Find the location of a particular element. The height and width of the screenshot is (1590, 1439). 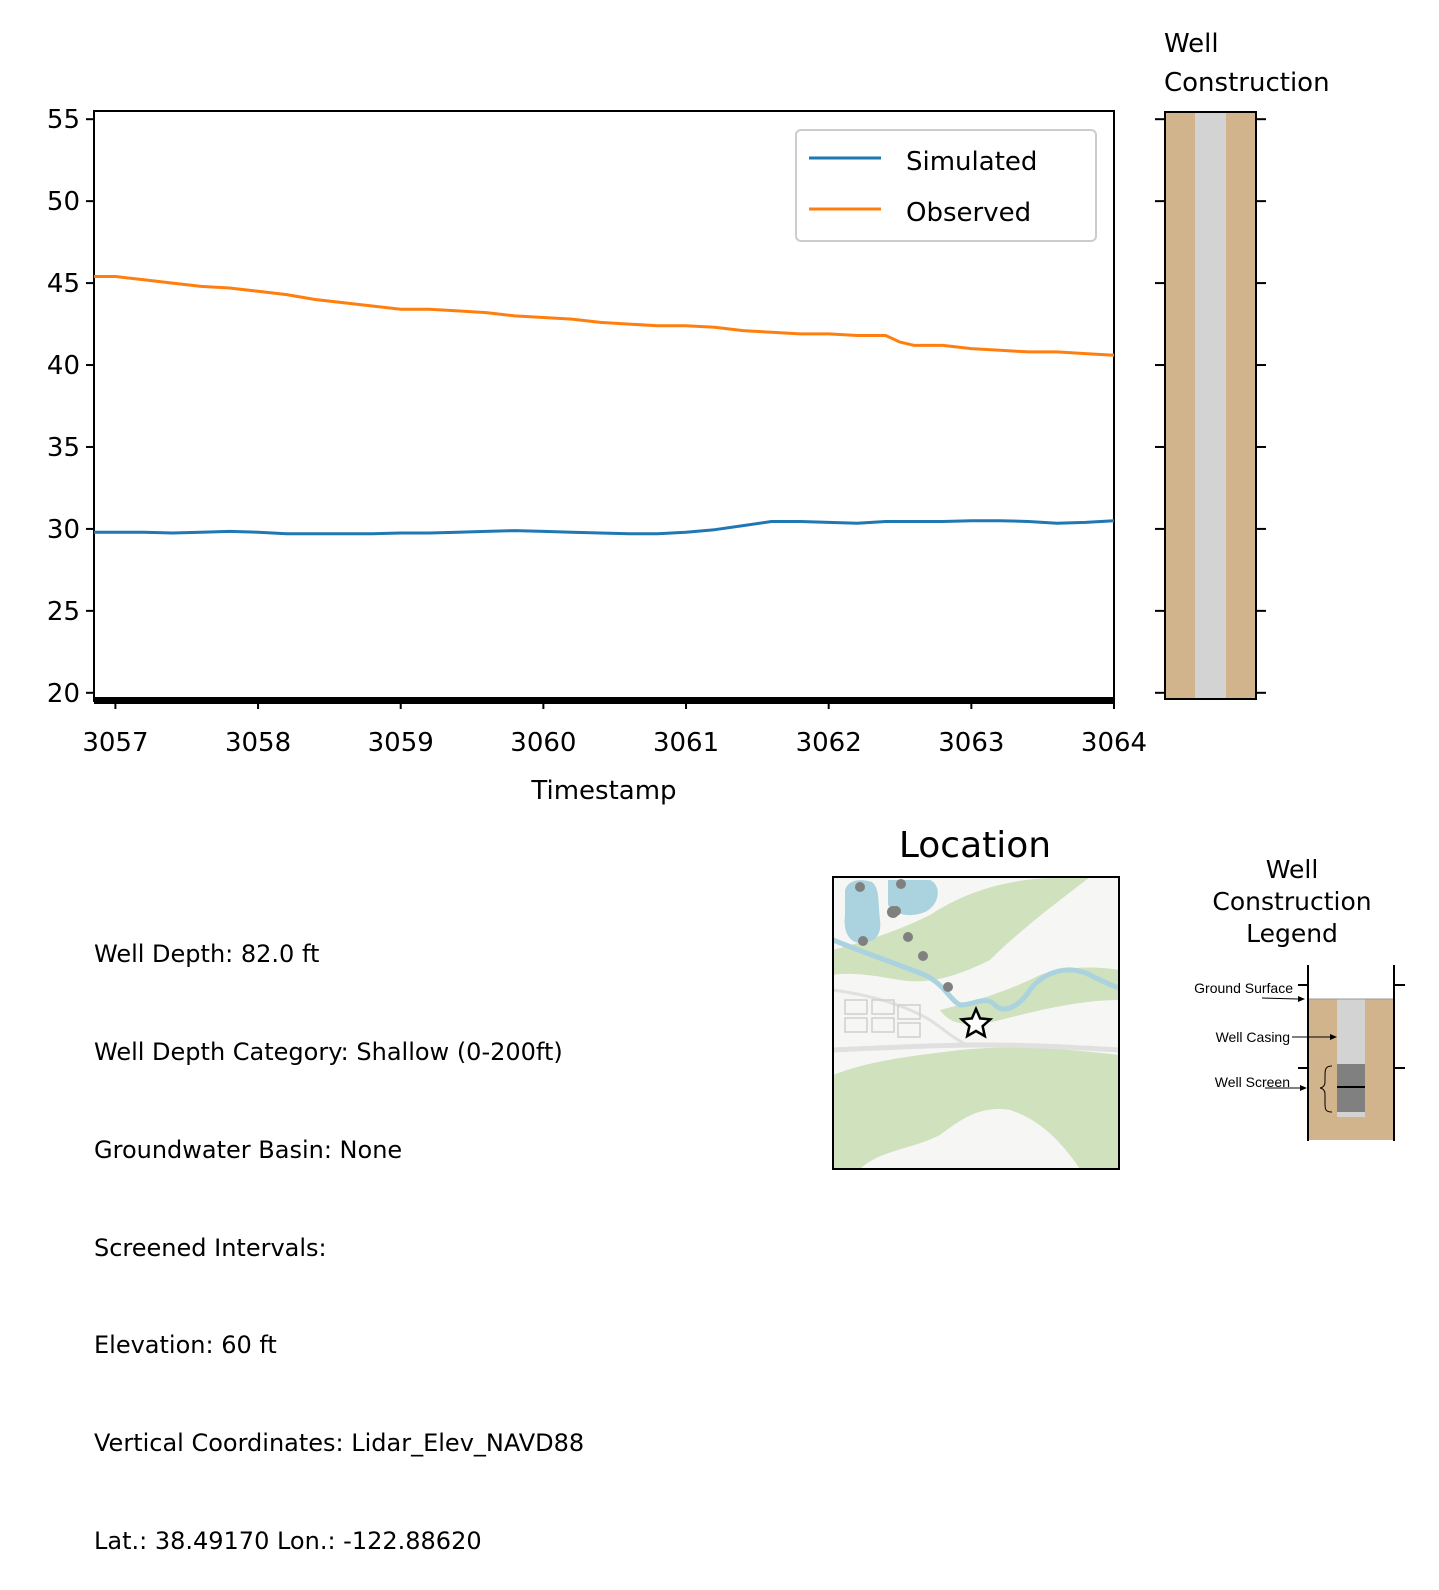

map-vegetation-south is located at coordinates (976, 1108).